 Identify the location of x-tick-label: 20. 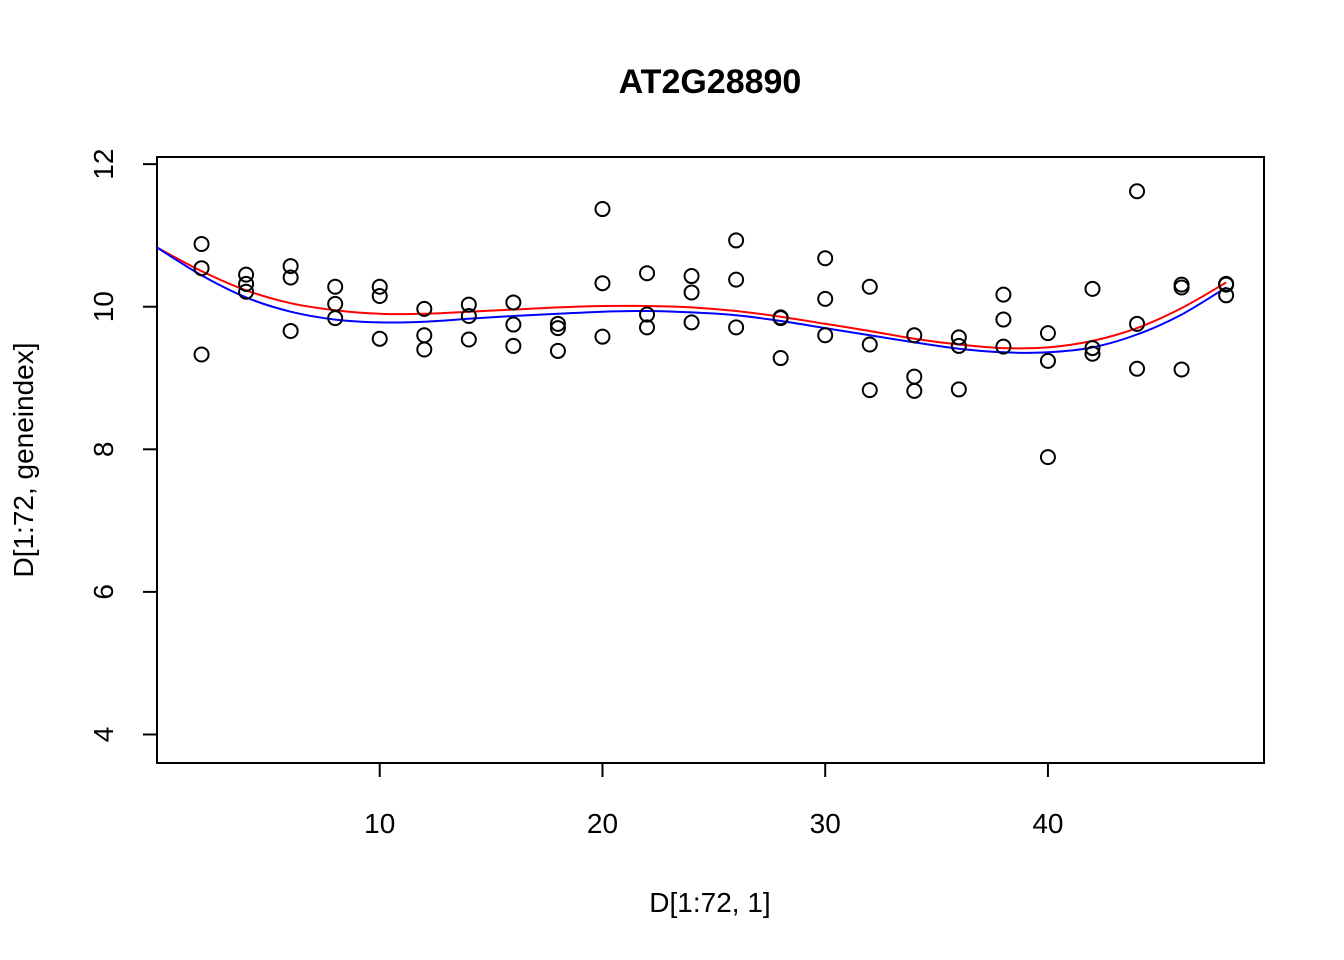
(602, 823).